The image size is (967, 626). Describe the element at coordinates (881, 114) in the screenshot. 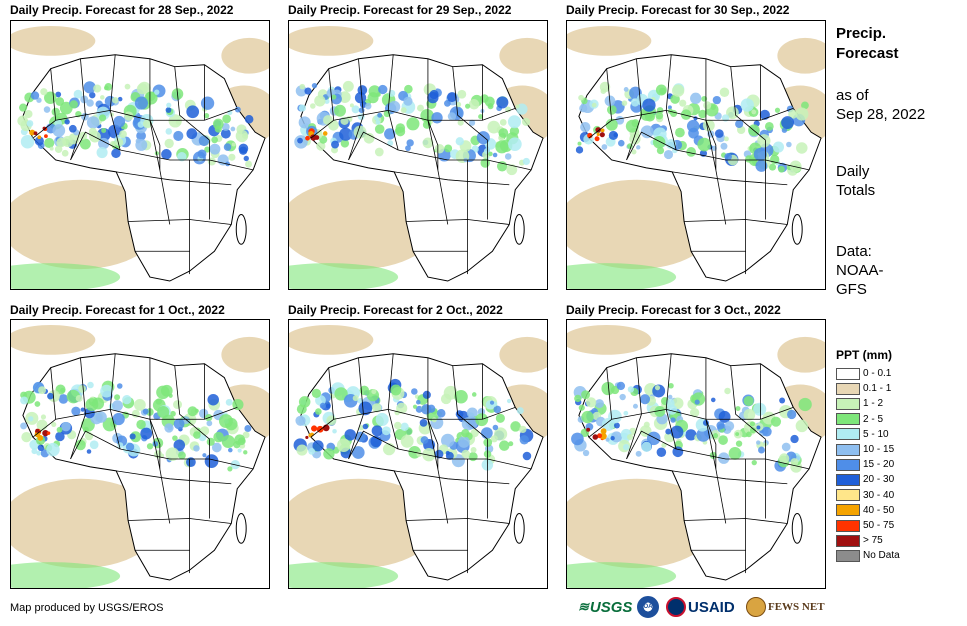

I see `as-of-value: Sep 28, 2022` at that location.